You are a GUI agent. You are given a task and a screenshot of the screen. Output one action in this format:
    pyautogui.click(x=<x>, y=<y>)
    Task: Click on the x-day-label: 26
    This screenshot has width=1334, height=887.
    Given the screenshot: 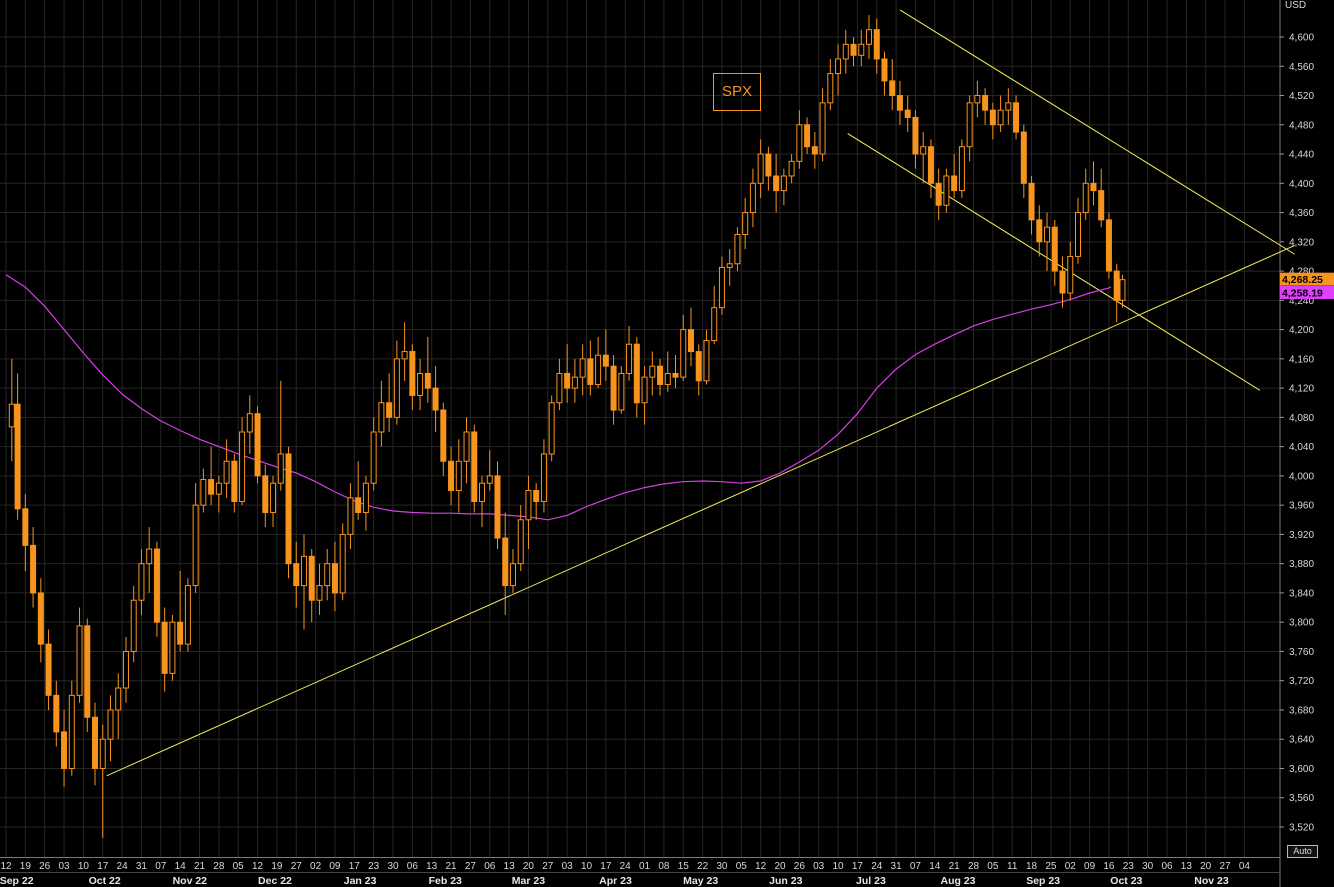 What is the action you would take?
    pyautogui.click(x=45, y=866)
    